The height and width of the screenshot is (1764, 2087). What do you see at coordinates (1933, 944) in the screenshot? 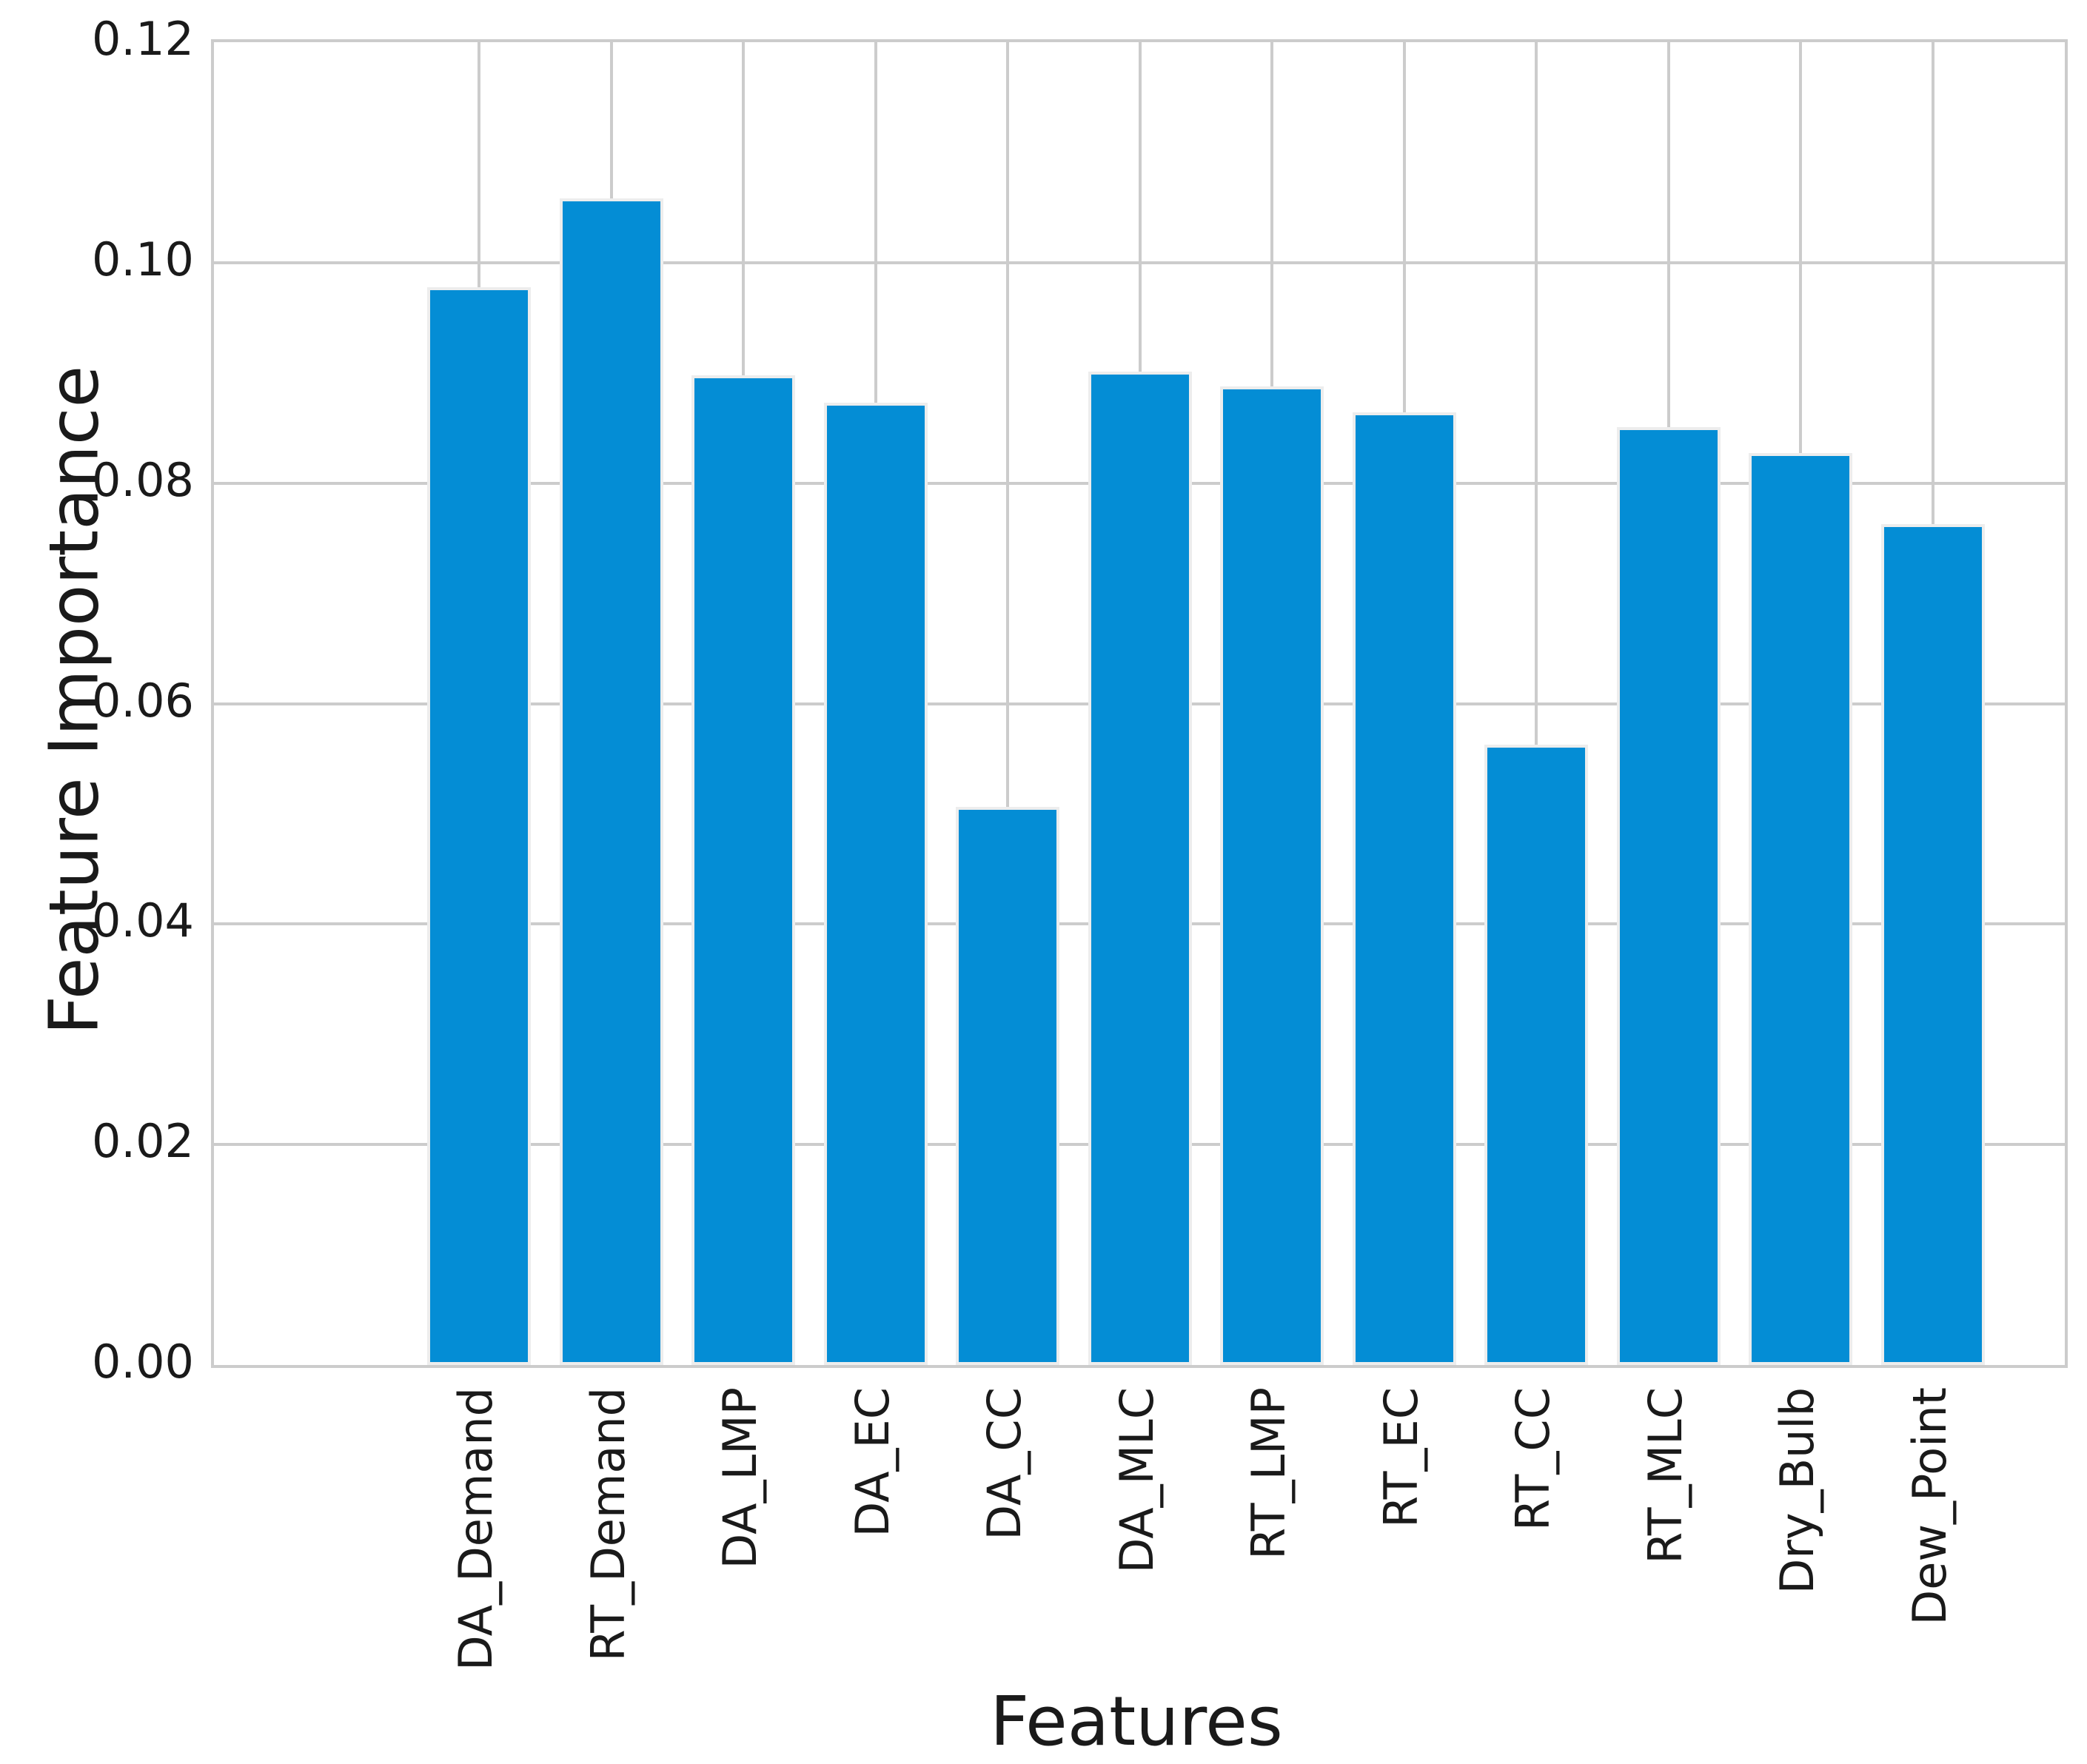
I see `bar-Dew_Point` at bounding box center [1933, 944].